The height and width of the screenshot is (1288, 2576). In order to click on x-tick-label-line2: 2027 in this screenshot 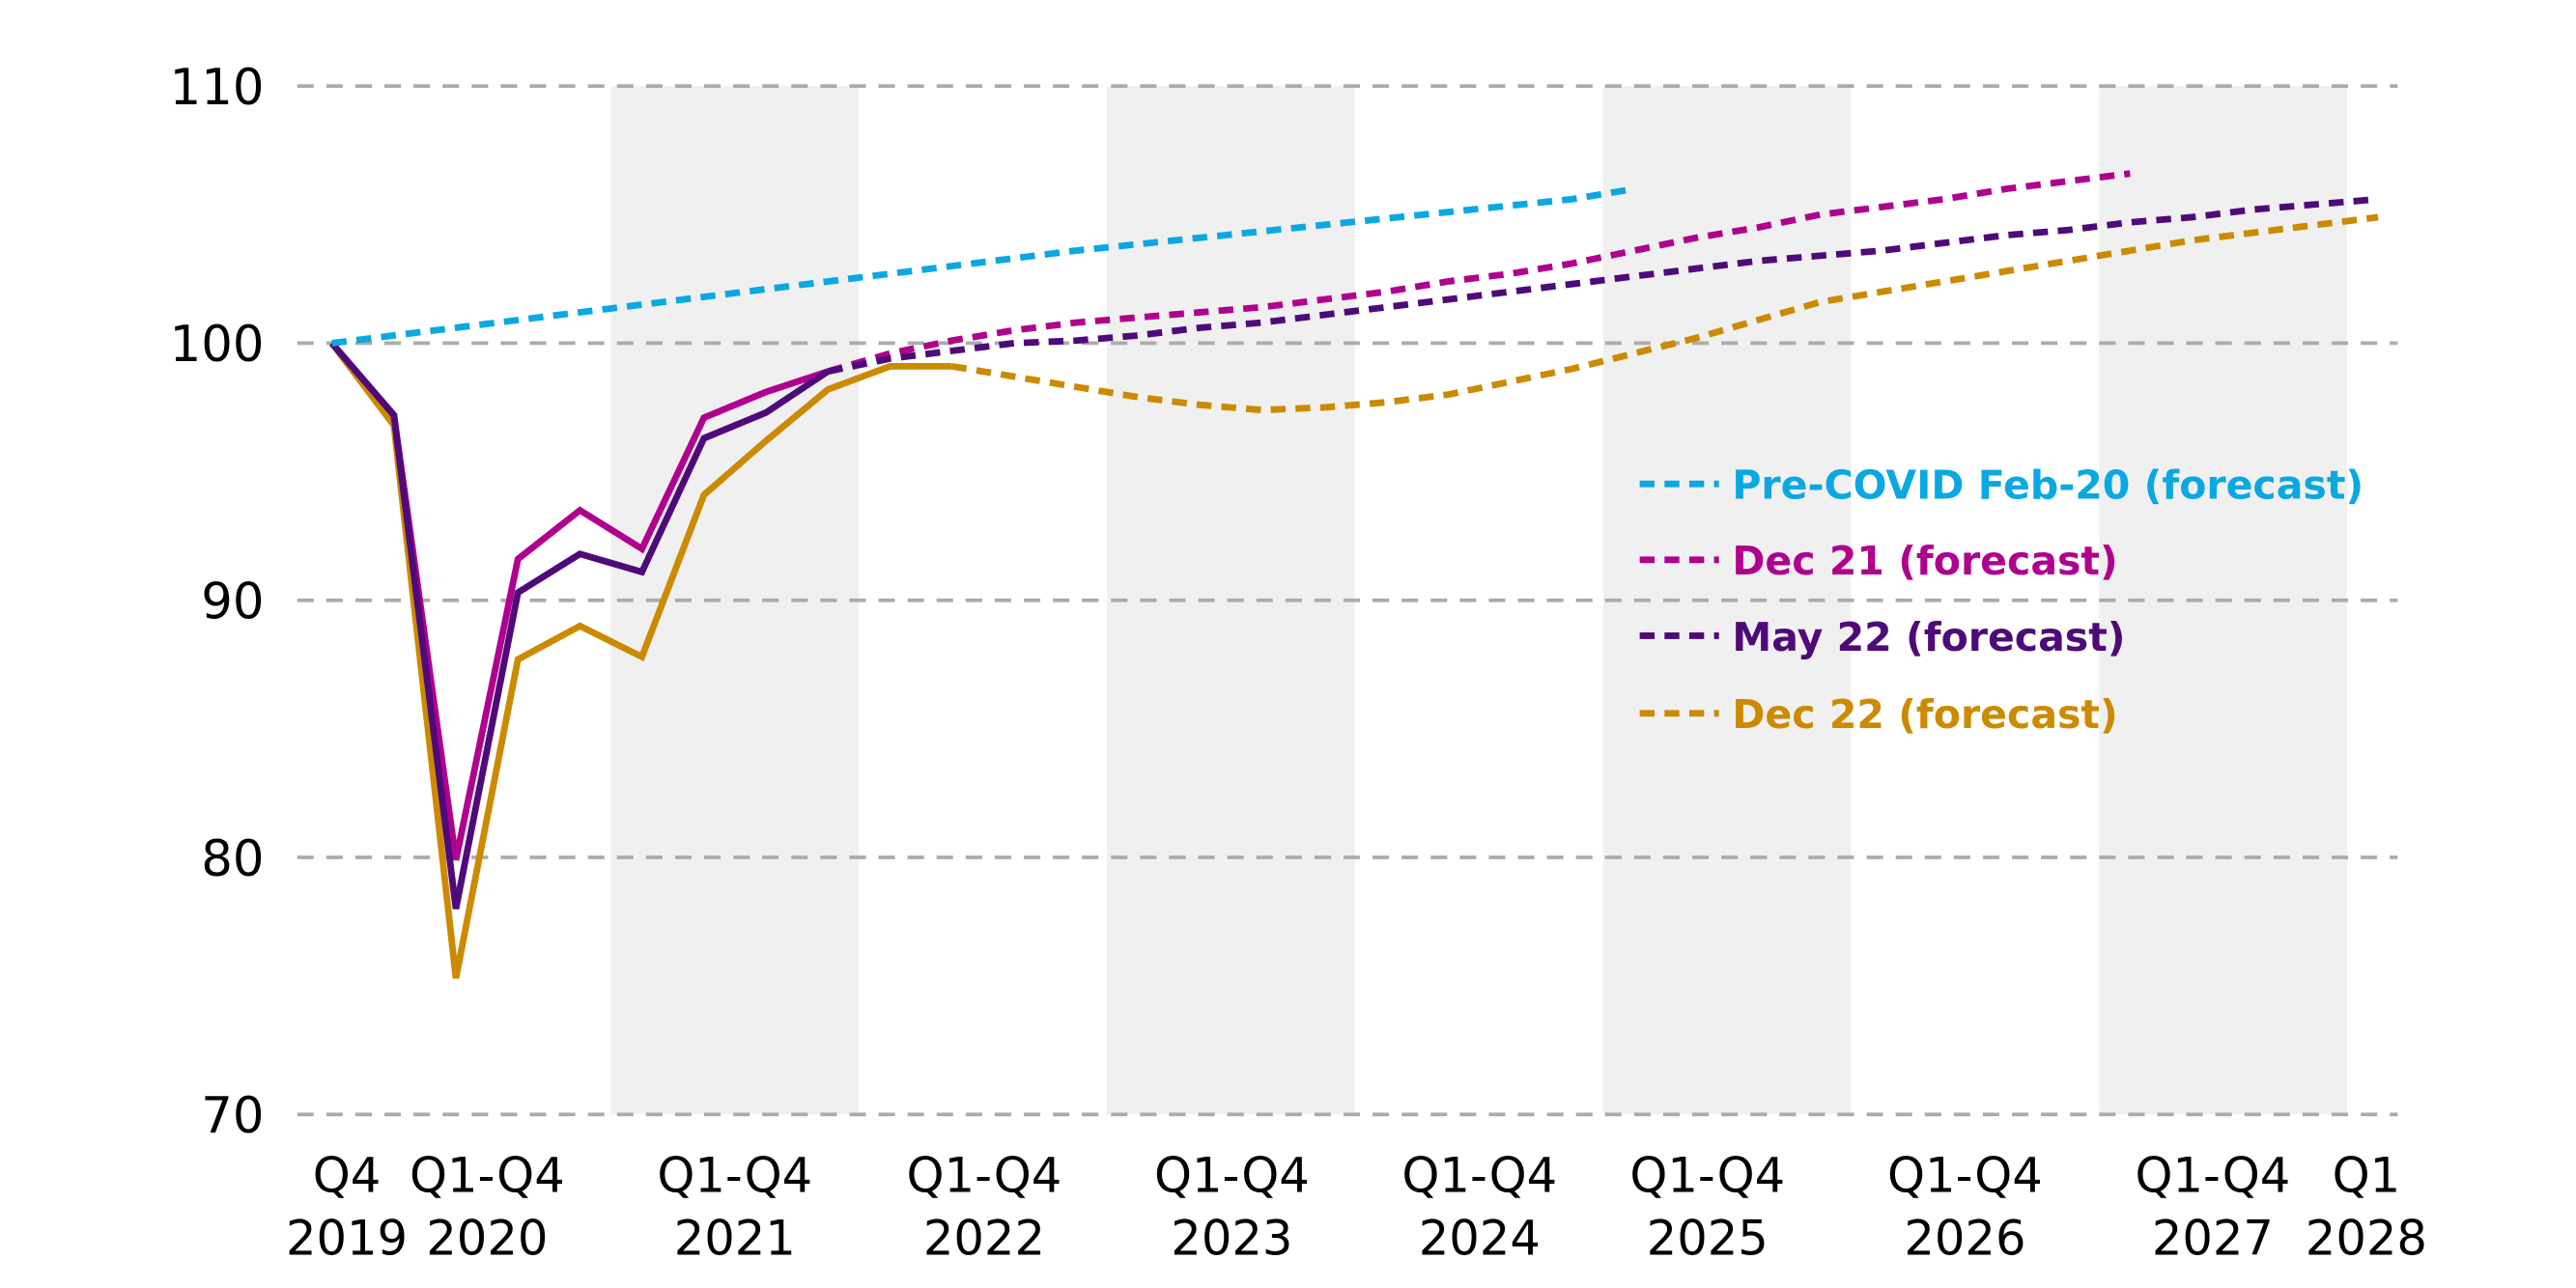, I will do `click(2213, 1239)`.